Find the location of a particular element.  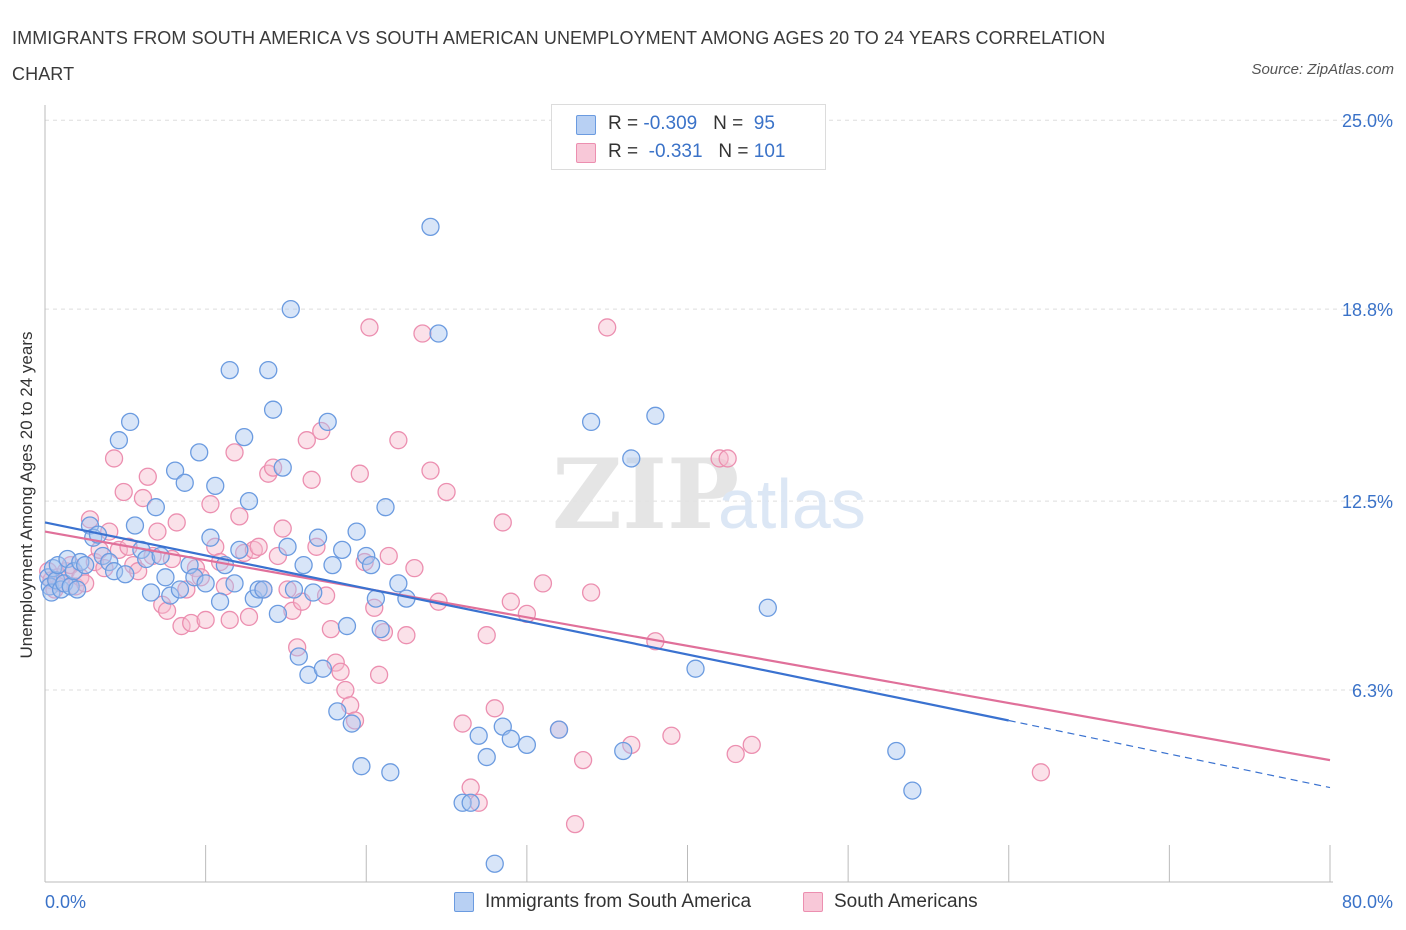

x-tick-label-max: 80.0% is located at coordinates (1367, 902).